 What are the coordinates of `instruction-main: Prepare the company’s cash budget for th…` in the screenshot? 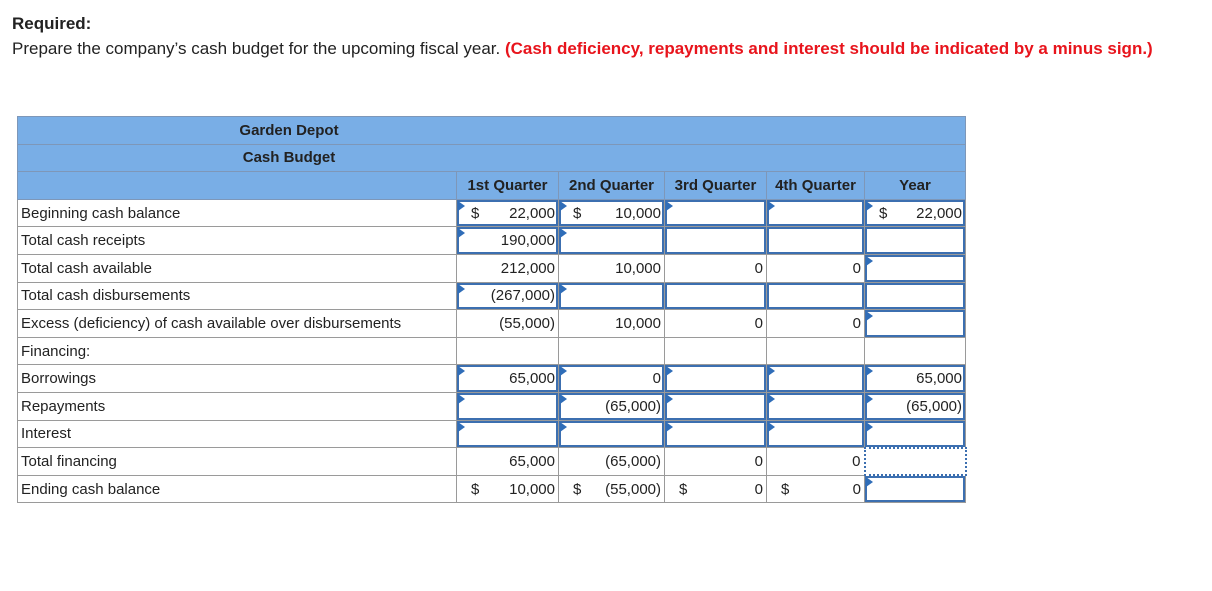 It's located at (256, 48).